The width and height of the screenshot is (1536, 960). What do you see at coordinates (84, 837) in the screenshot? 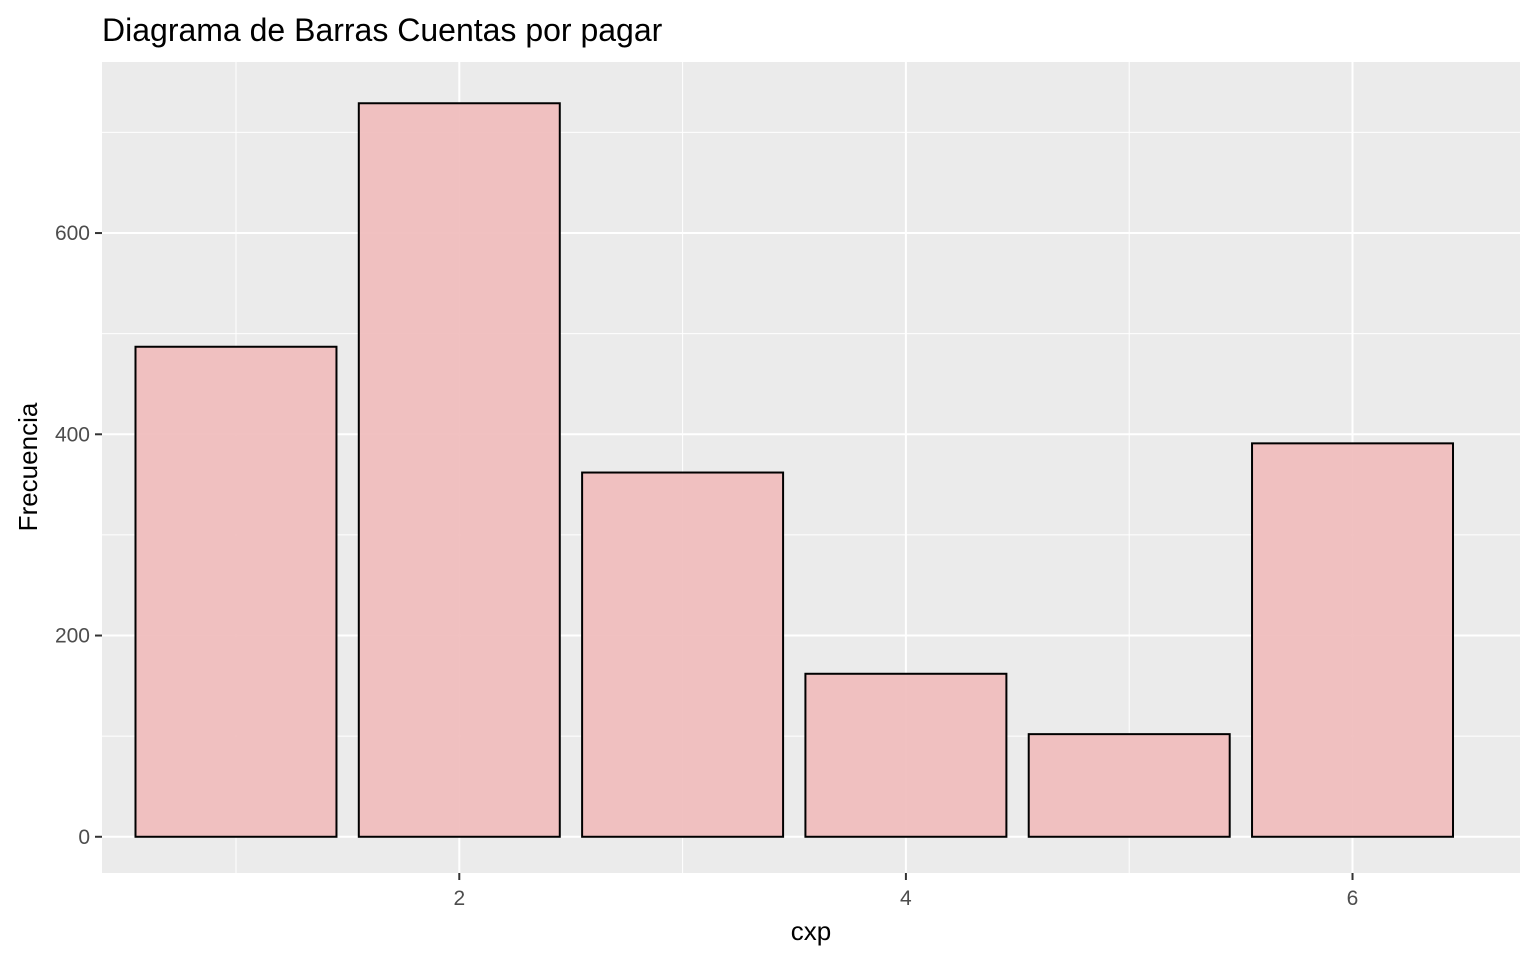
I see `y-tick-label-0: 0` at bounding box center [84, 837].